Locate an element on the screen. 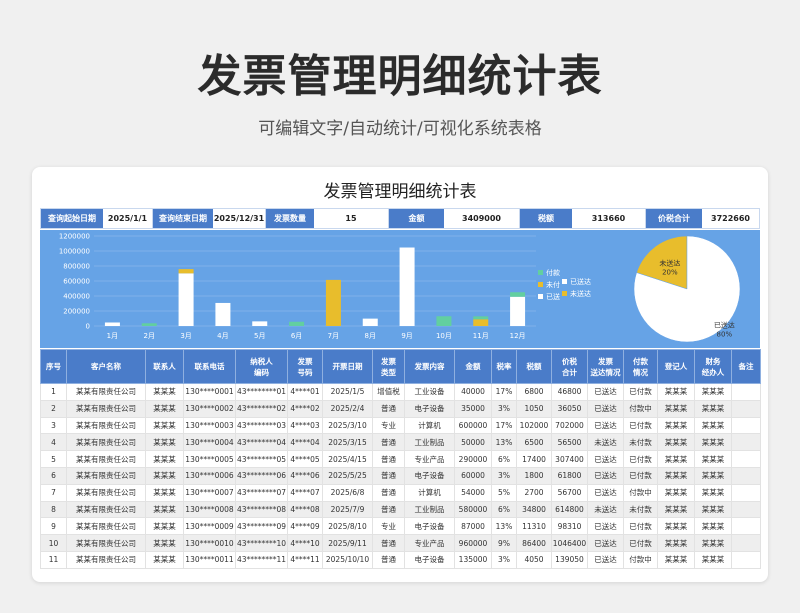 The image size is (800, 613). table-cell: 4****06 is located at coordinates (305, 475).